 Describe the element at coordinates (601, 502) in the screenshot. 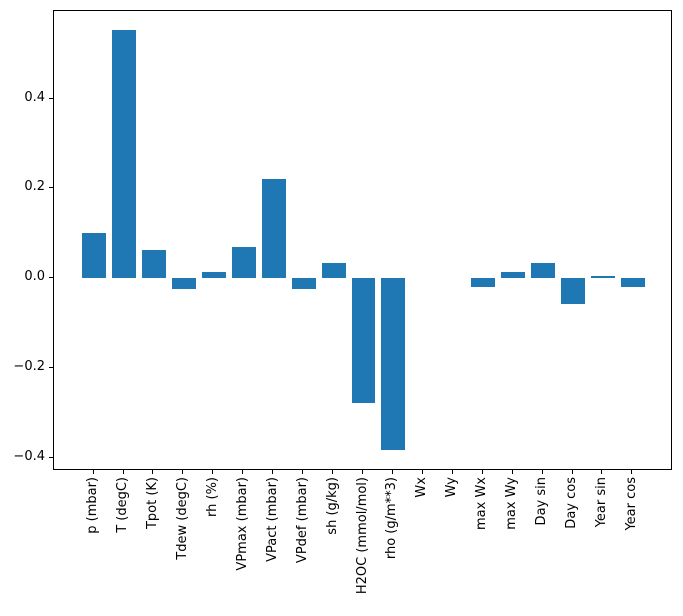

I see `x-tick-label-year-sin: Year sin` at that location.